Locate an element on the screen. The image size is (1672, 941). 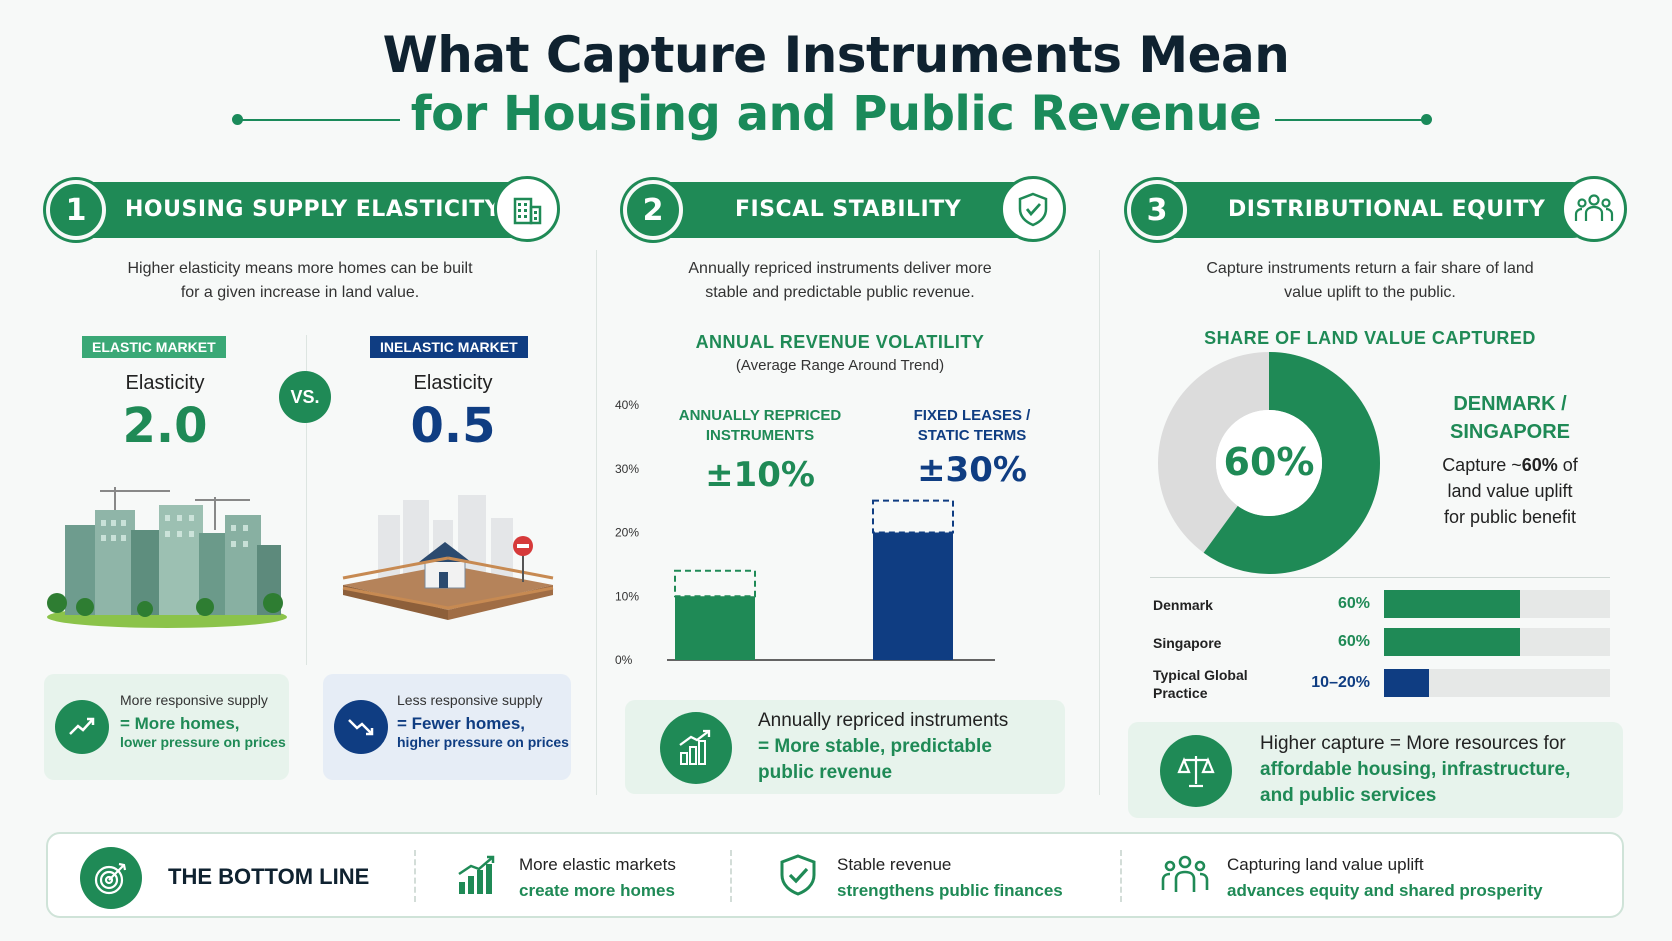
title-rule-left is located at coordinates (320, 120).